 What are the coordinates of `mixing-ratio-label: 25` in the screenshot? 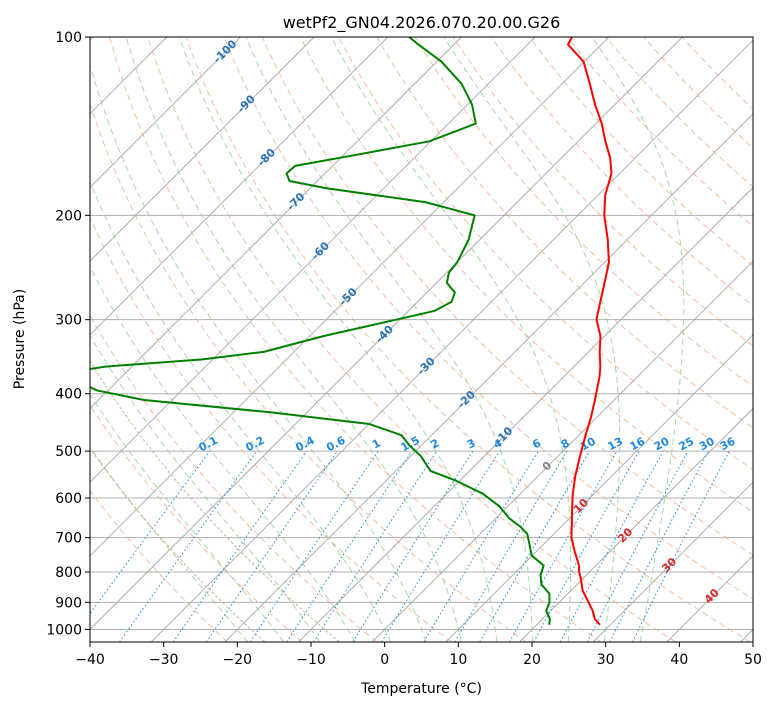 It's located at (687, 444).